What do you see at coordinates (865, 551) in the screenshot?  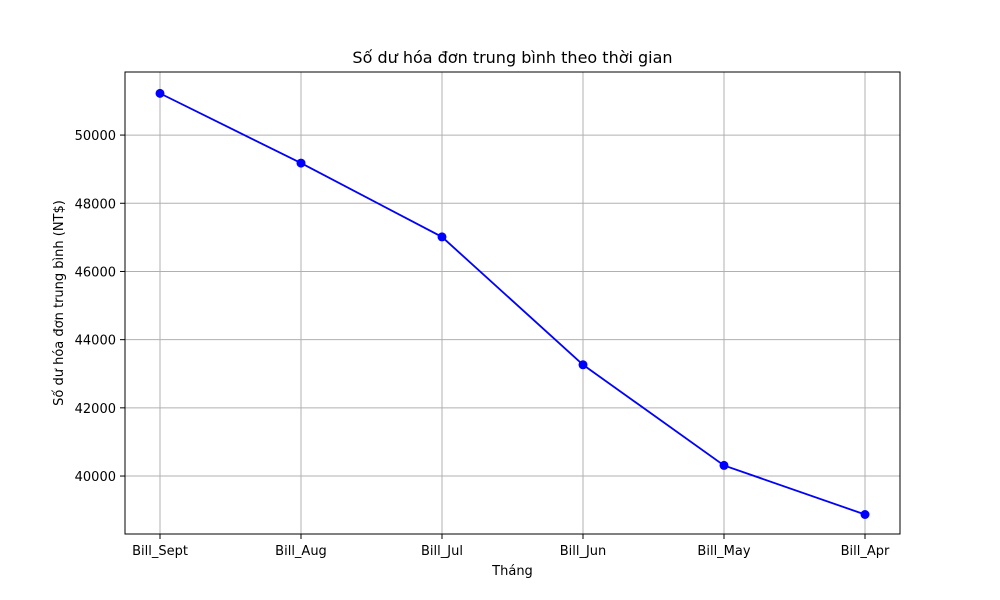 I see `x-tick-label: Bill_Apr` at bounding box center [865, 551].